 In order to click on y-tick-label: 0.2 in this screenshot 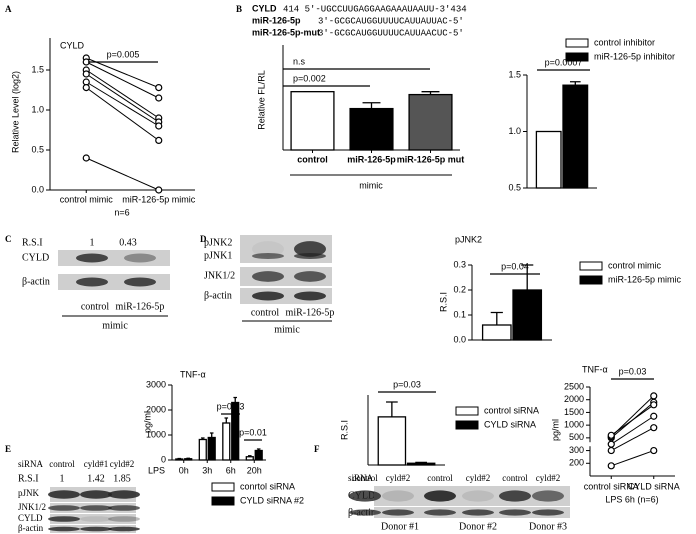, I will do `click(459, 289)`.